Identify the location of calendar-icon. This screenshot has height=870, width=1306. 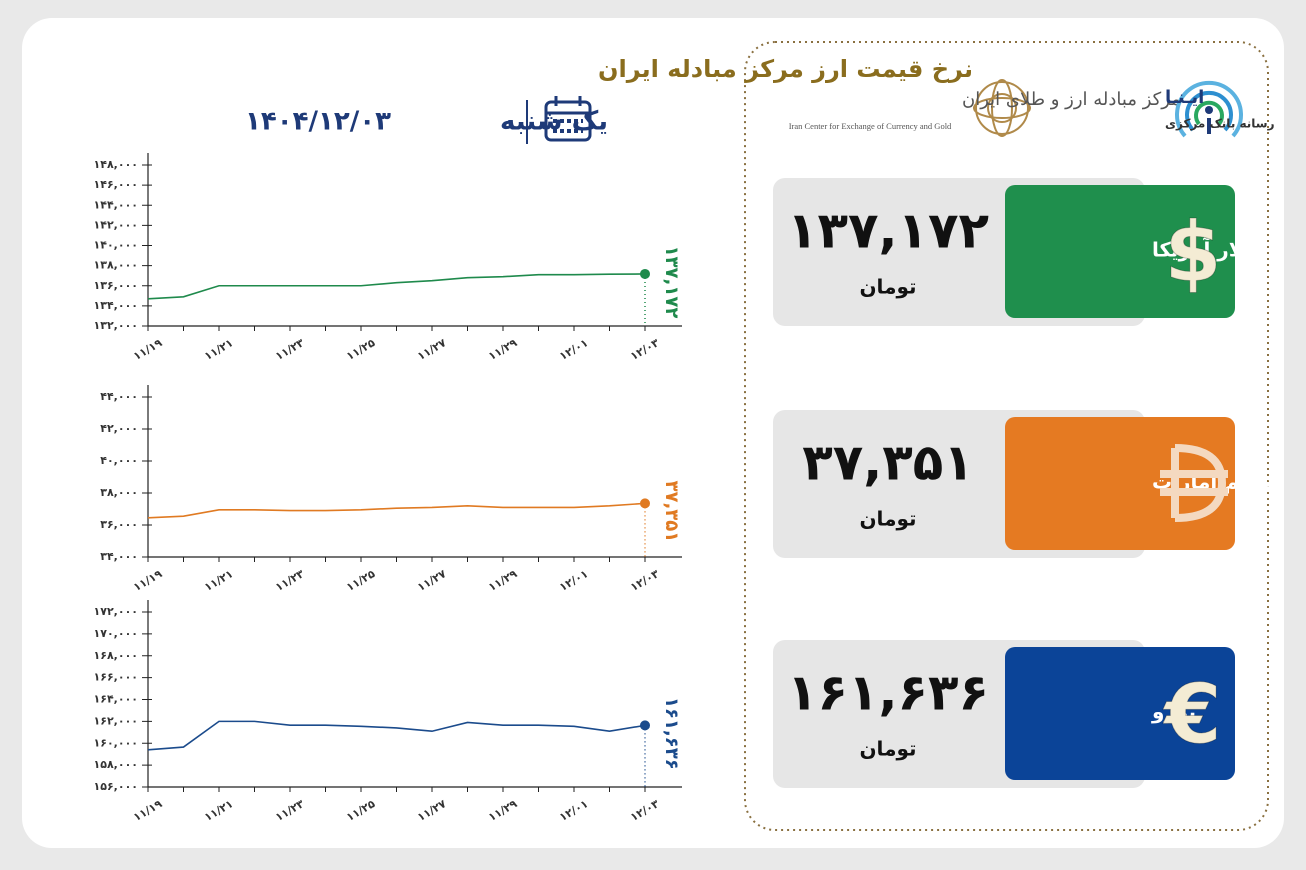
(568, 119).